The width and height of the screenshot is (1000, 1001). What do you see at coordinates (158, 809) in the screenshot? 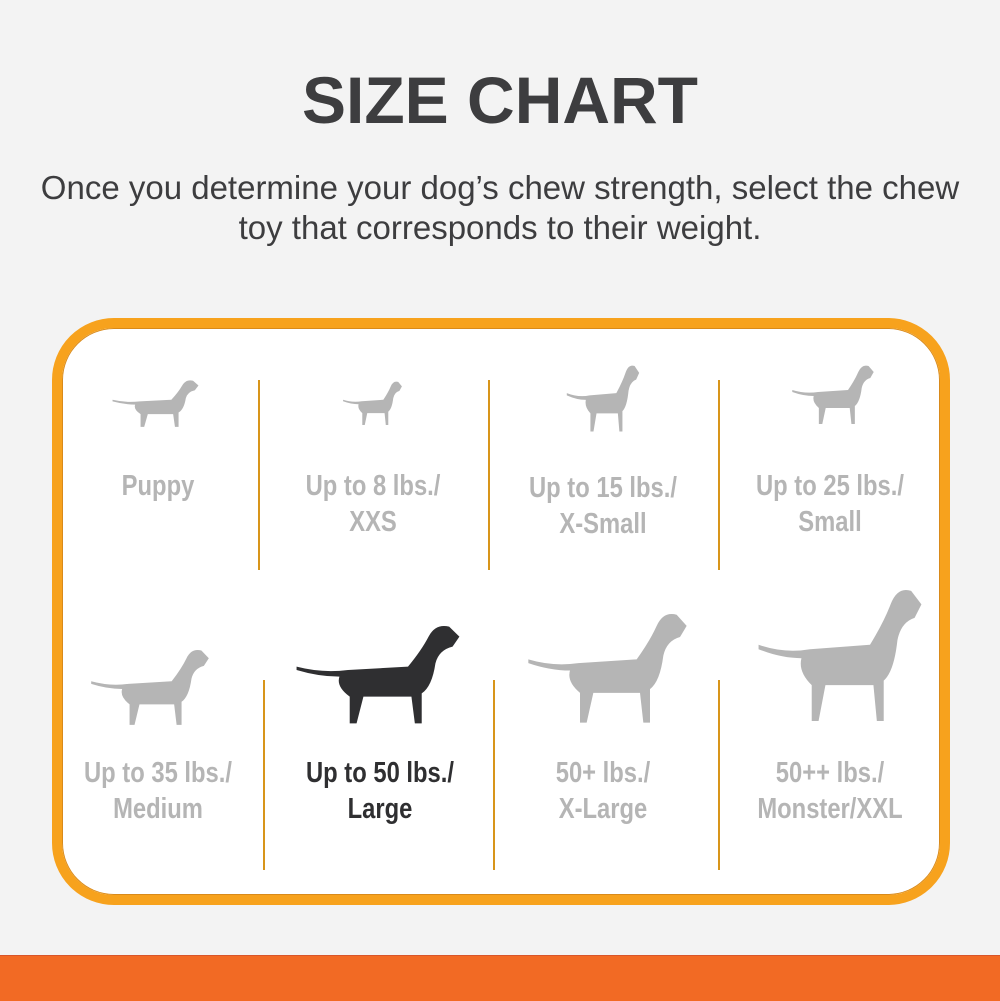
I see `size-name: Medium` at bounding box center [158, 809].